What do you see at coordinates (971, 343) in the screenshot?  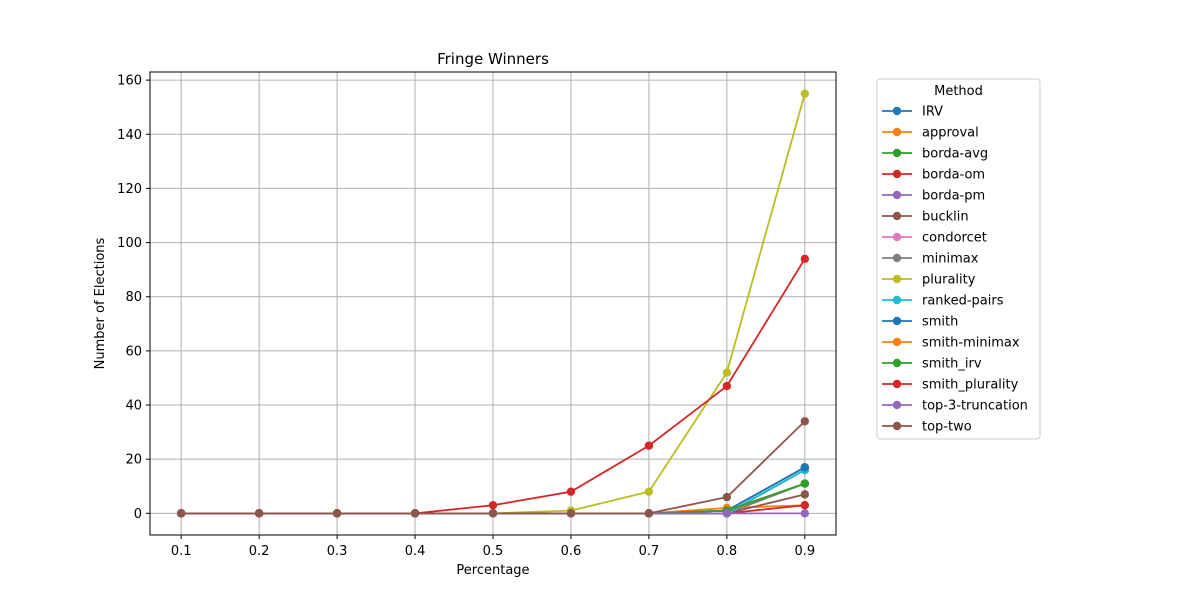 I see `legend-label: smith-minimax` at bounding box center [971, 343].